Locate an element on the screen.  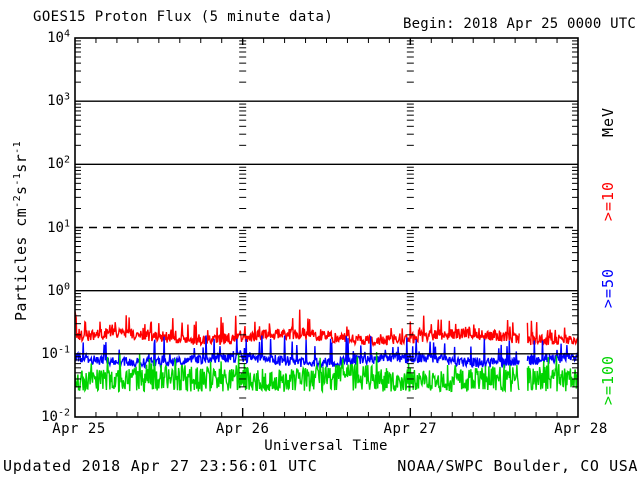
y-tick-label: 10³ is located at coordinates (58, 100).